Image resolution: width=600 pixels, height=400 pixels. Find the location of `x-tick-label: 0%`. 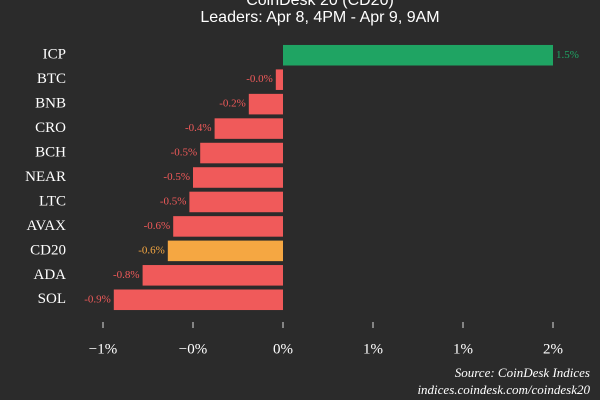

x-tick-label: 0% is located at coordinates (283, 349).